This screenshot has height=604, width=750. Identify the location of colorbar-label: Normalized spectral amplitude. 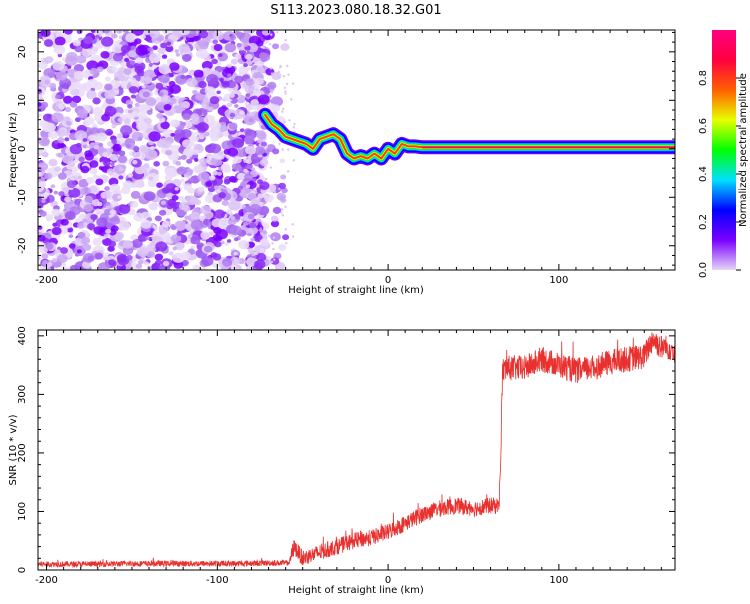
(743, 150).